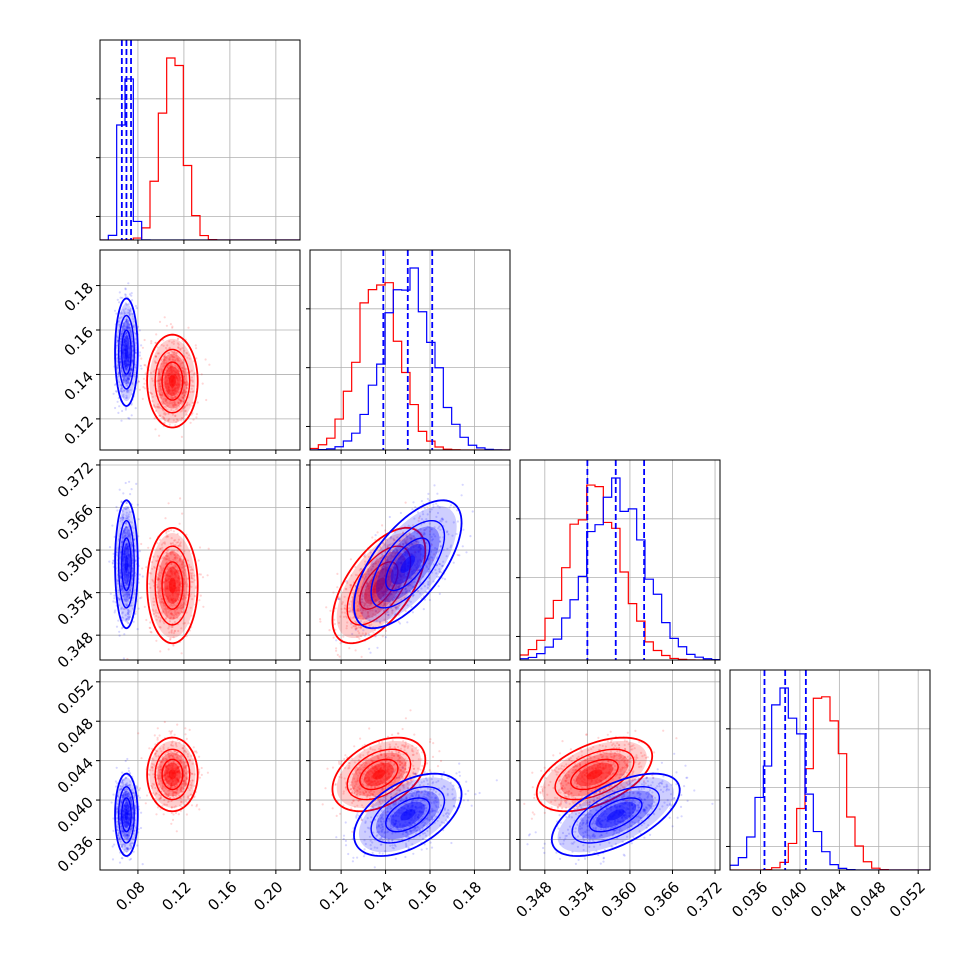 The width and height of the screenshot is (970, 970). Describe the element at coordinates (268, 896) in the screenshot. I see `x-tick-label: 0.20` at that location.